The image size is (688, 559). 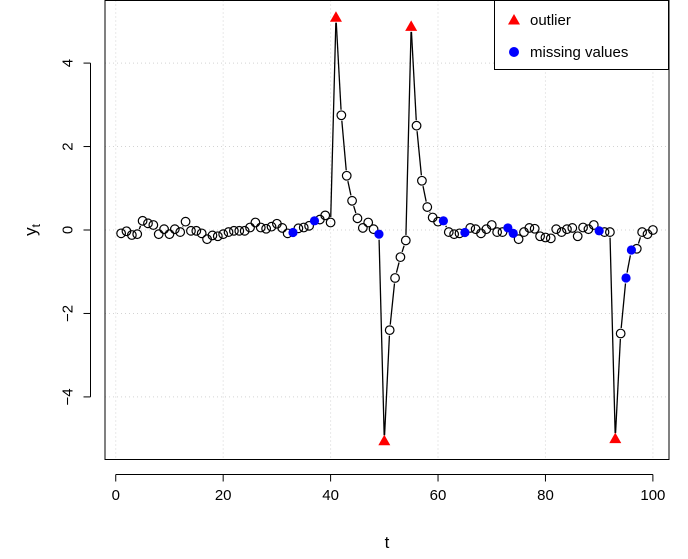 I want to click on data-point-t63, so click(x=454, y=234).